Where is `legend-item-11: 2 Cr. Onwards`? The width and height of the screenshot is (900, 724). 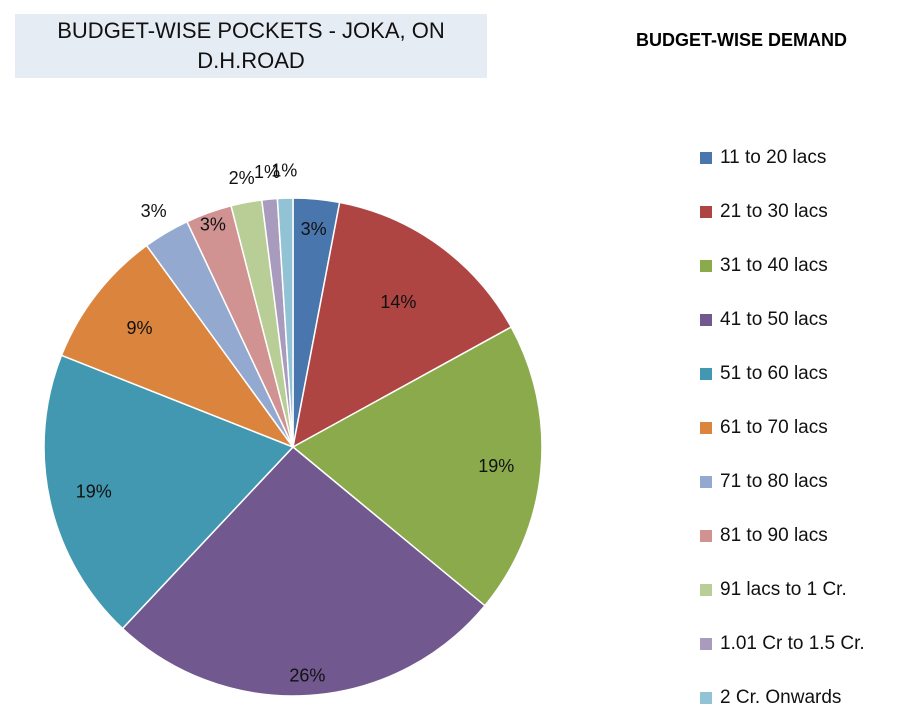 legend-item-11: 2 Cr. Onwards is located at coordinates (770, 698).